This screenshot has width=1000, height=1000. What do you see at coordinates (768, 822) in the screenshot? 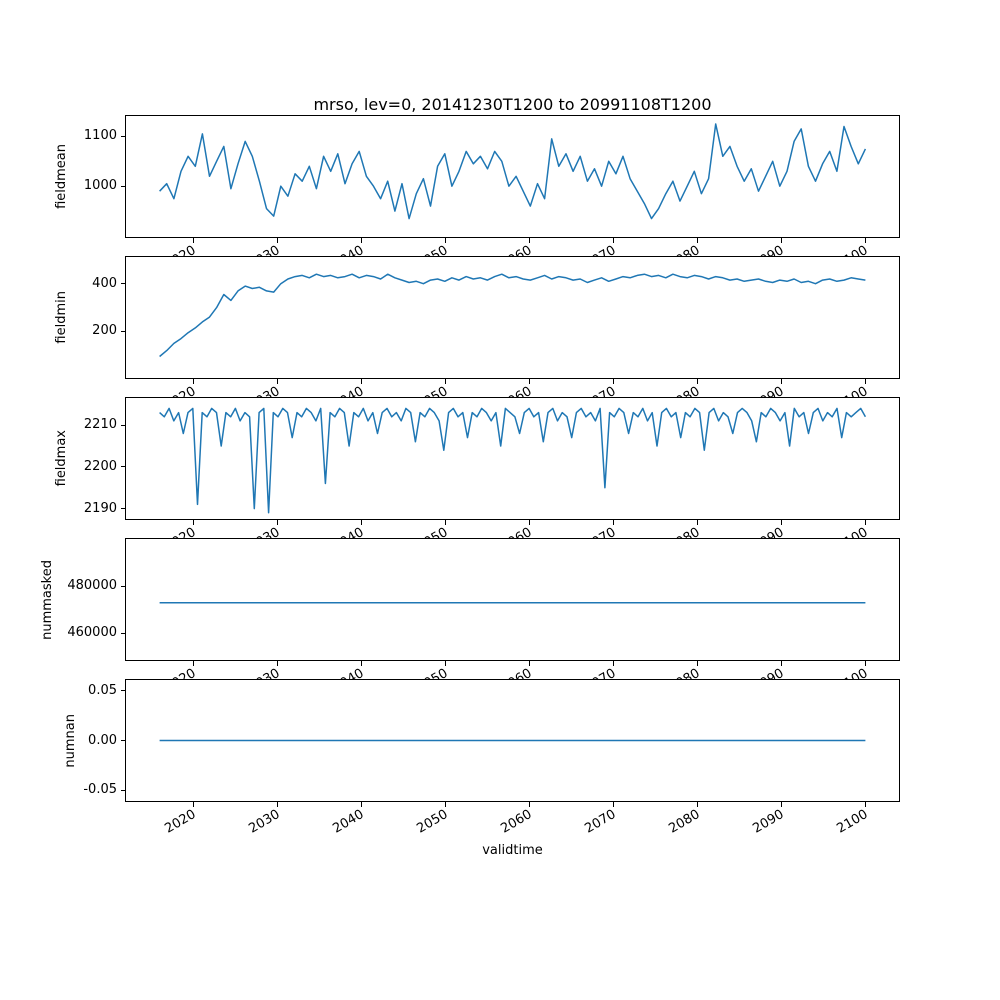
I see `x-tick-label: 2090` at bounding box center [768, 822].